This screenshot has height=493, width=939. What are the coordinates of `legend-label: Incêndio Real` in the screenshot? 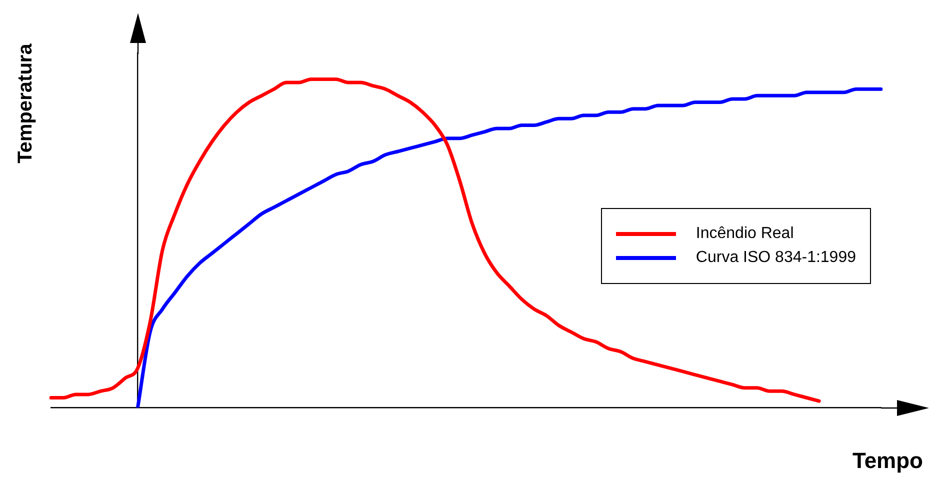 It's located at (745, 234).